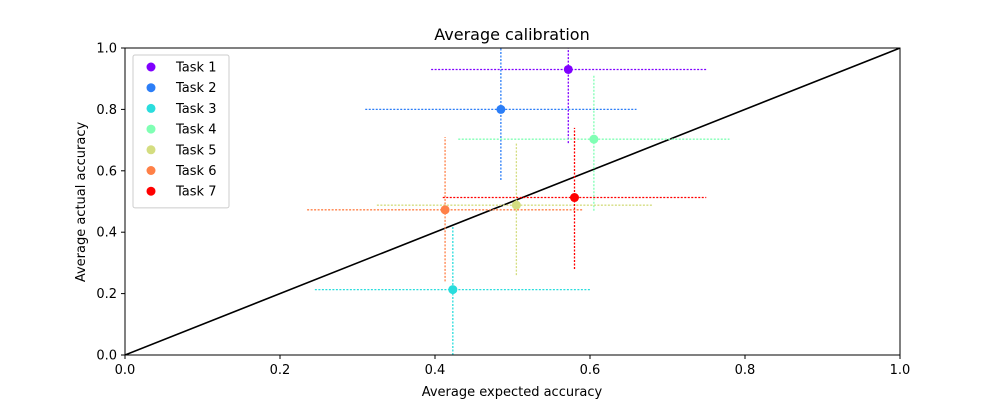  What do you see at coordinates (106, 356) in the screenshot?
I see `y-tick-label: 0.0` at bounding box center [106, 356].